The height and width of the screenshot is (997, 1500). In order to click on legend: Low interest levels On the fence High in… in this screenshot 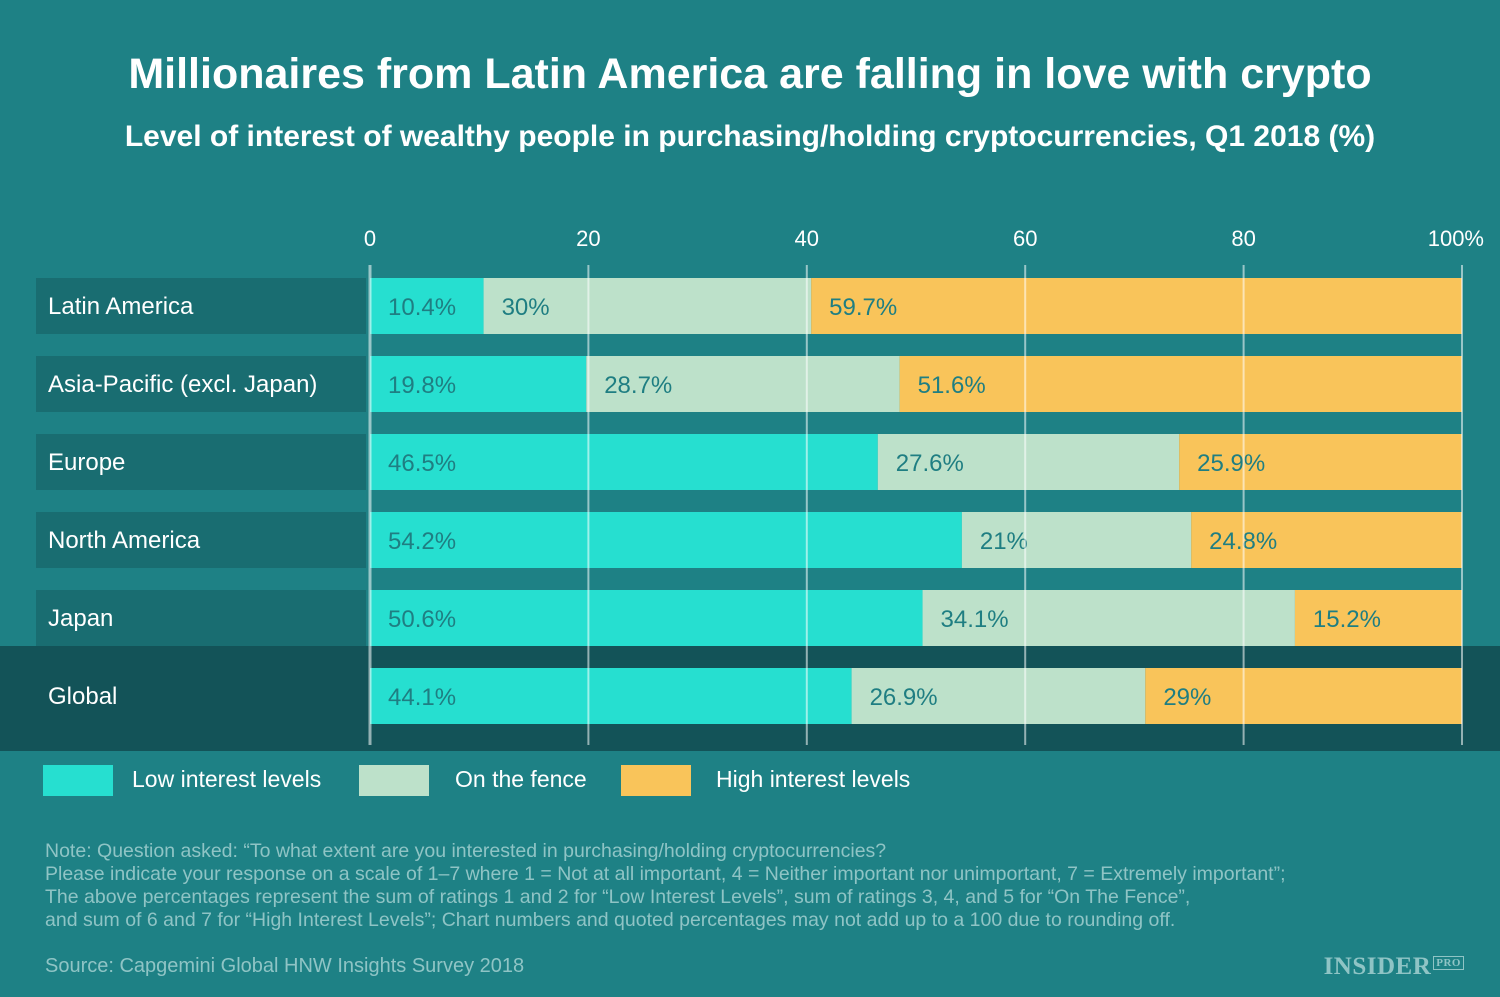, I will do `click(750, 780)`.